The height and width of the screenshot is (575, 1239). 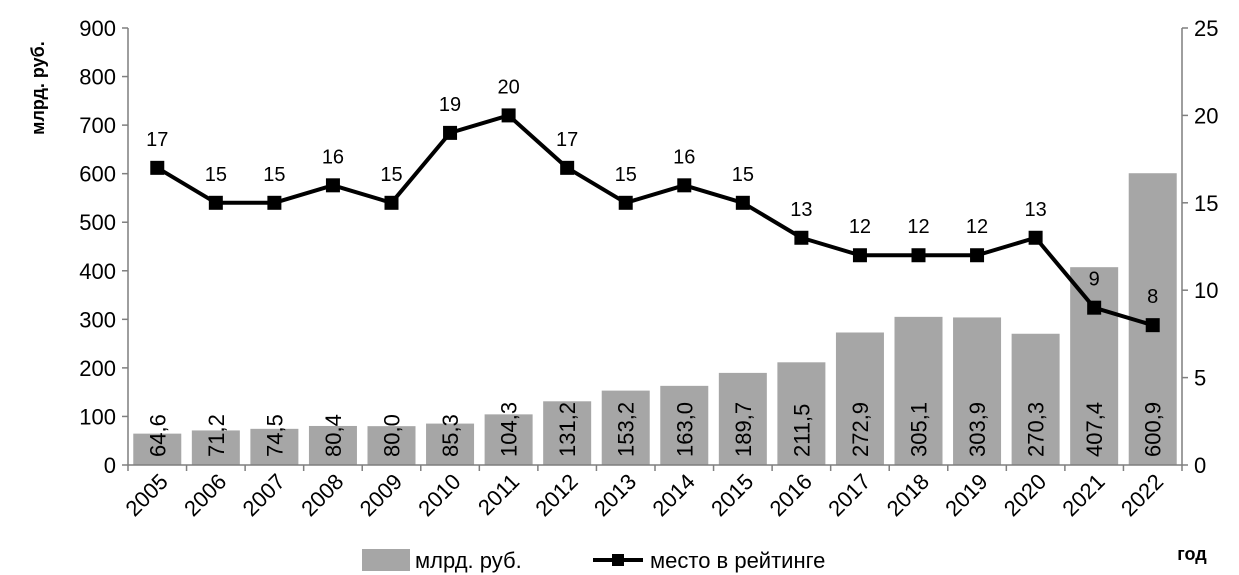 What do you see at coordinates (1035, 210) in the screenshot?
I see `point-label-2020: 13` at bounding box center [1035, 210].